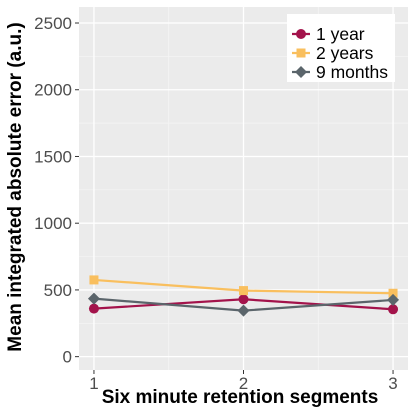  I want to click on y-tick-label: 2500, so click(53, 23).